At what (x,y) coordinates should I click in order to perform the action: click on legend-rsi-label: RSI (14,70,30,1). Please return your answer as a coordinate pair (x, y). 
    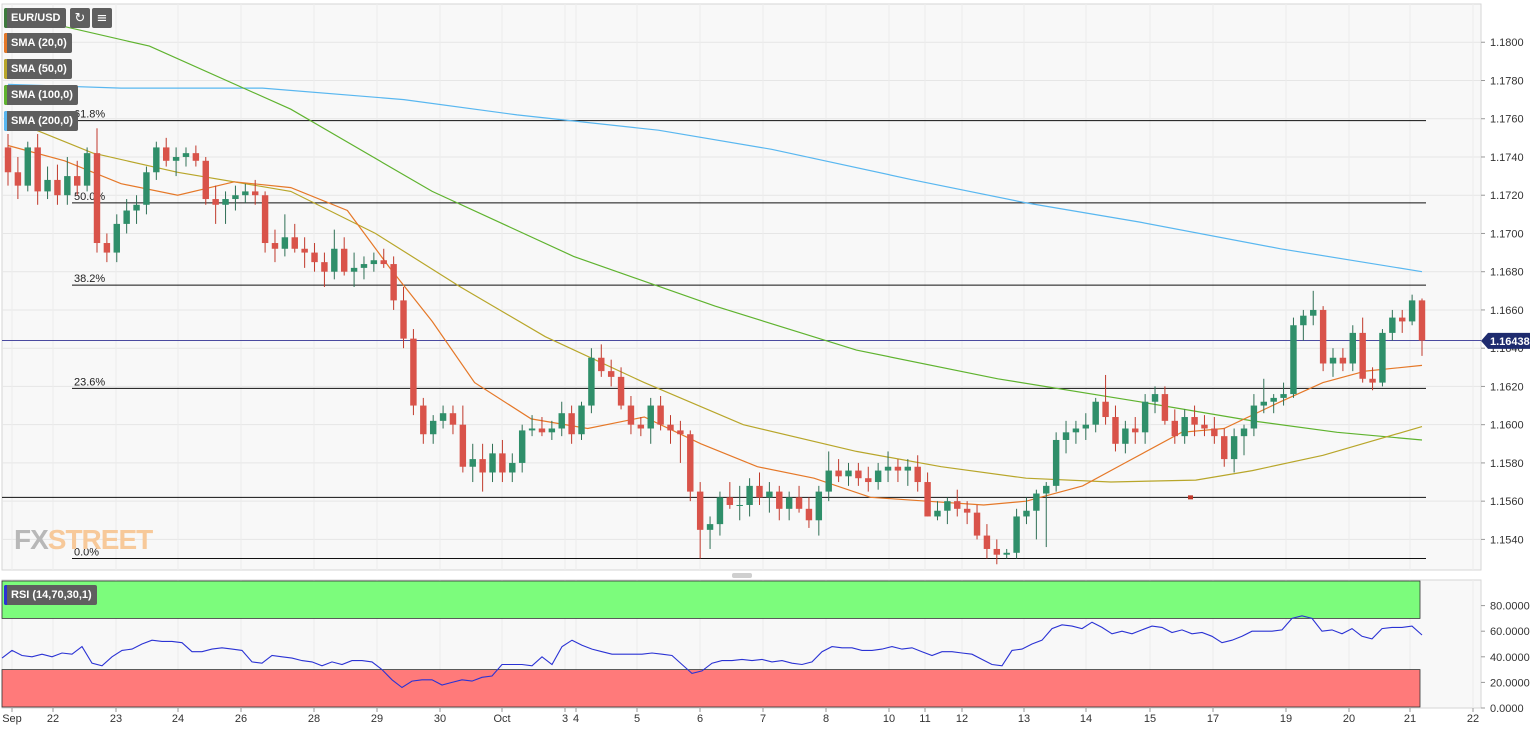
    Looking at the image, I should click on (51, 595).